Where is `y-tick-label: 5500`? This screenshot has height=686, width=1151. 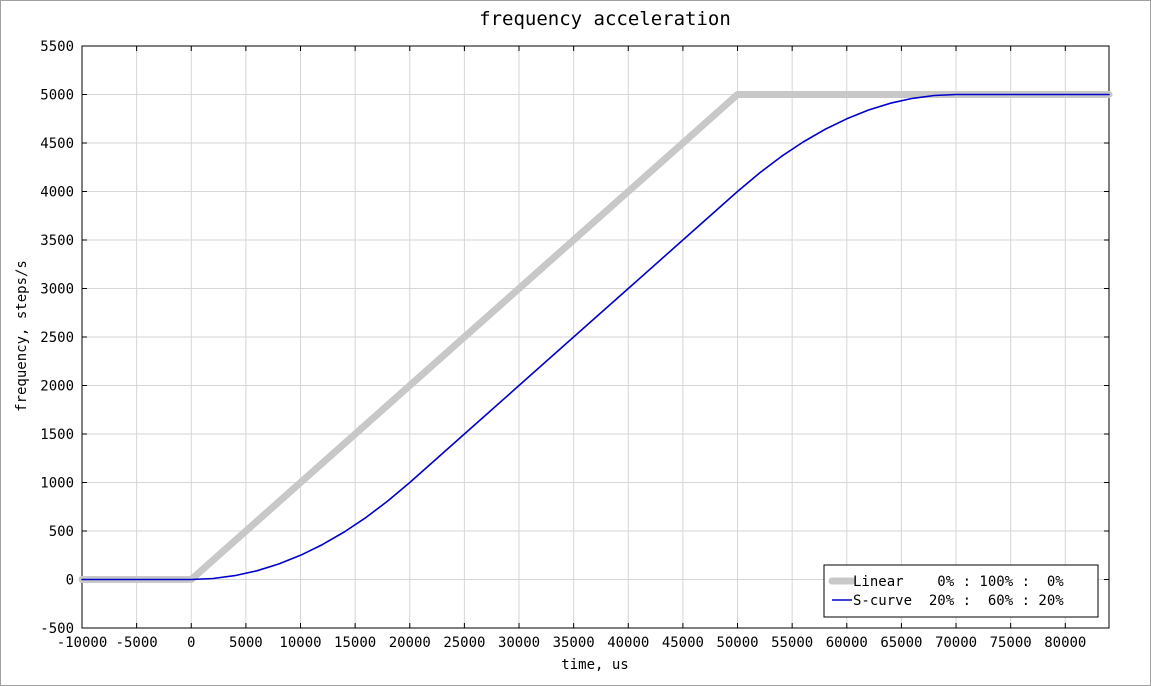
y-tick-label: 5500 is located at coordinates (57, 47).